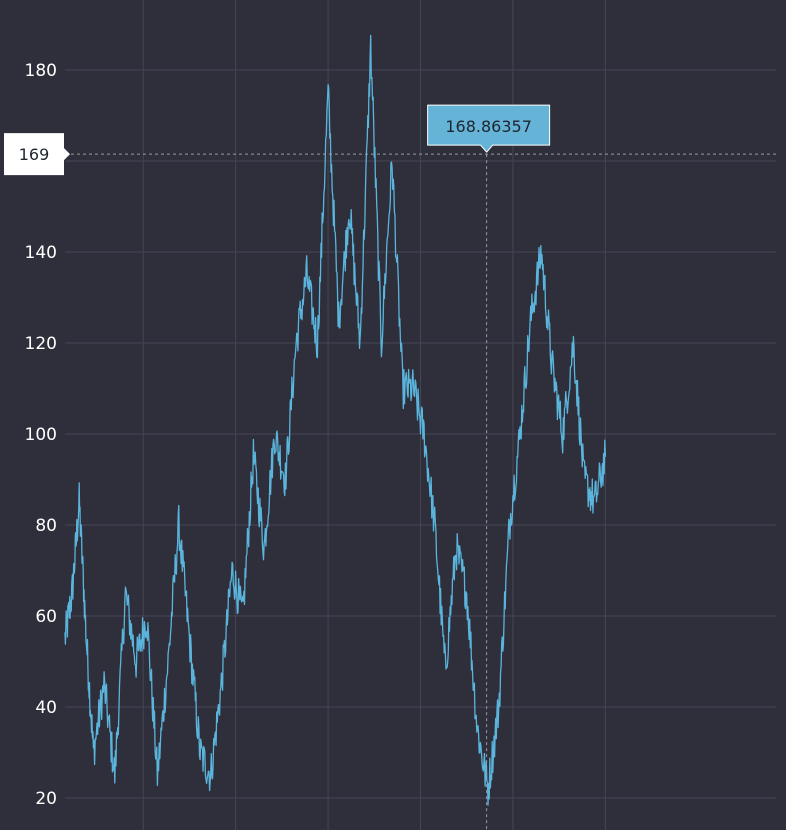  Describe the element at coordinates (46, 526) in the screenshot. I see `y-tick-label-80: 80` at that location.